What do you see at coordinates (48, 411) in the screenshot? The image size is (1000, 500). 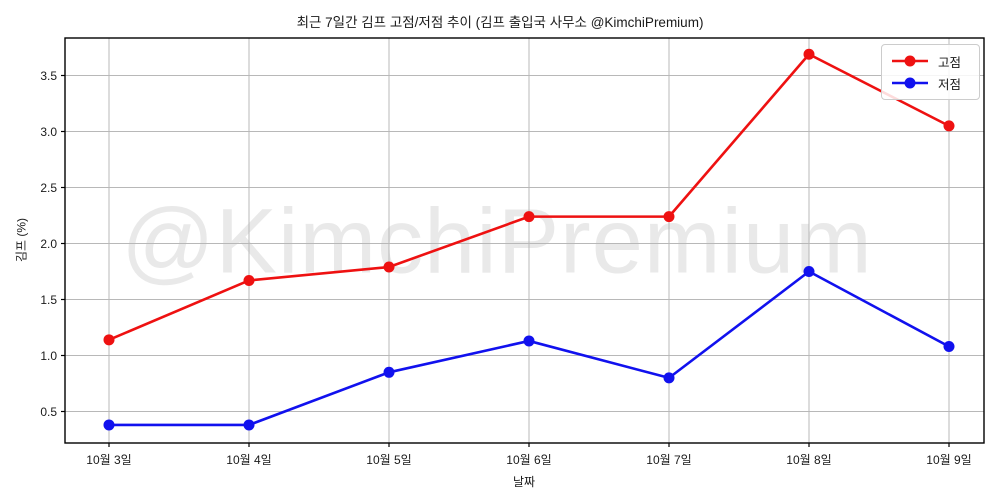 I see `y-tick-label: 0.5` at bounding box center [48, 411].